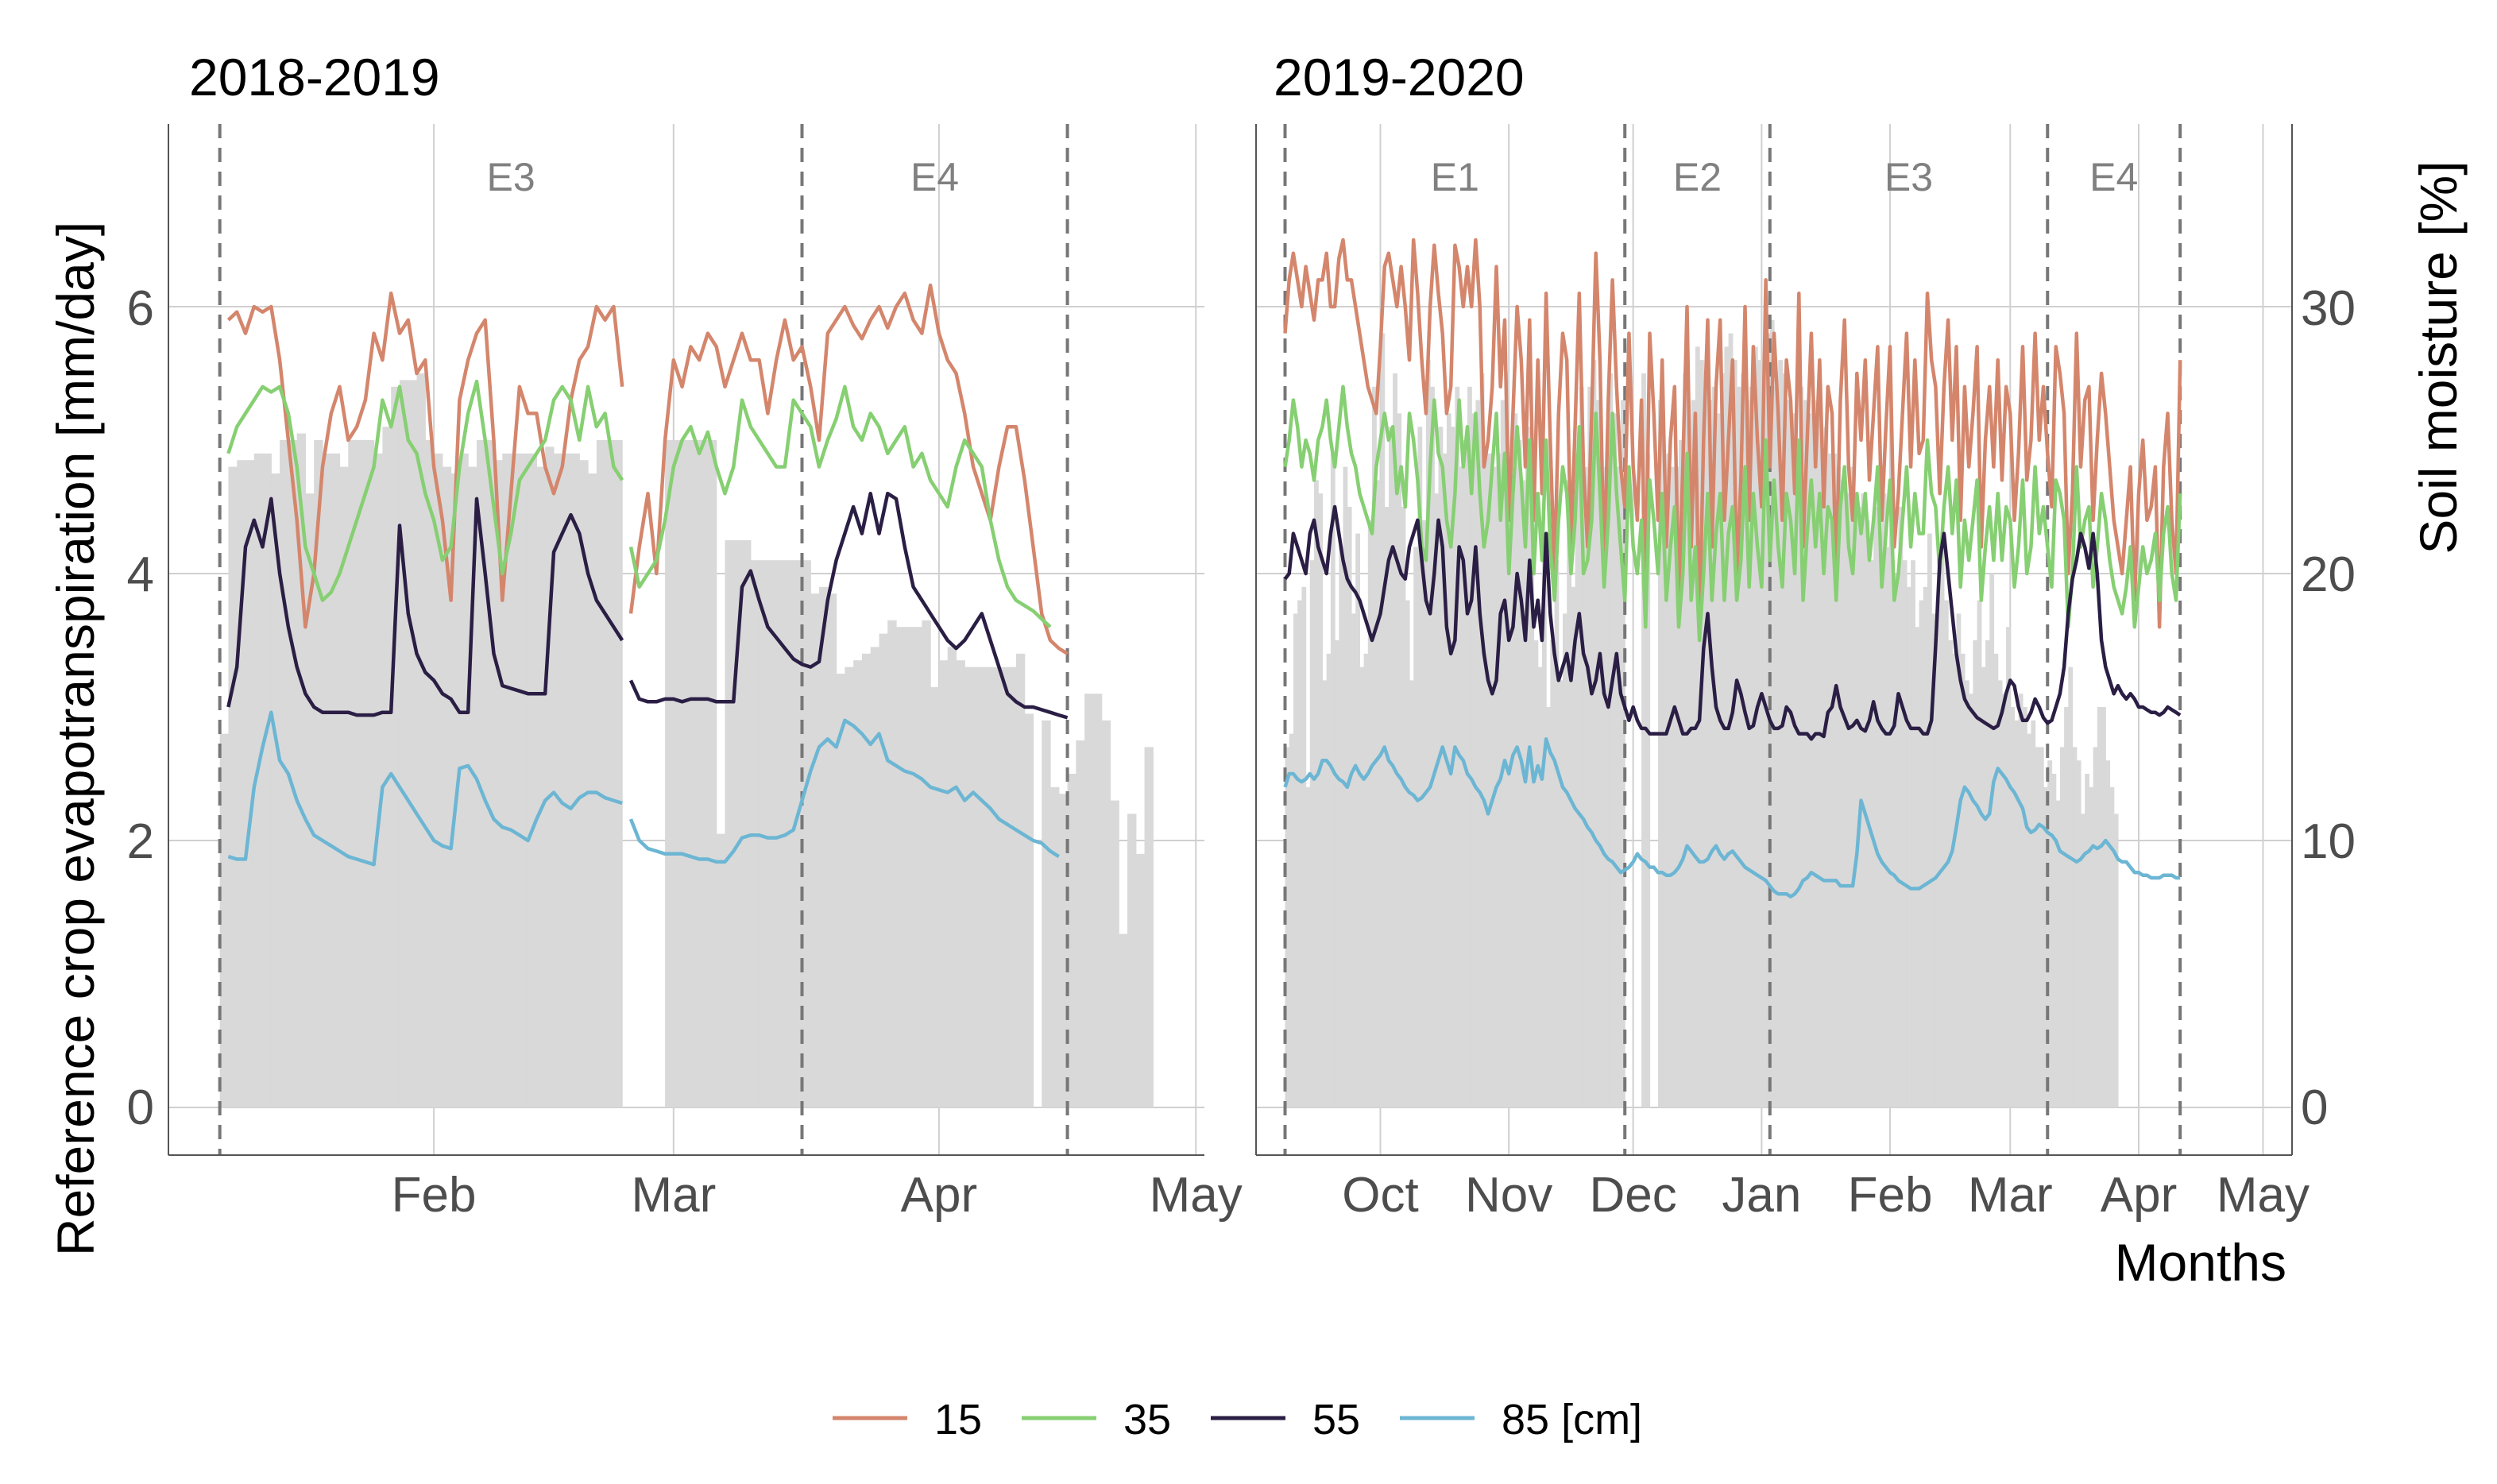  Describe the element at coordinates (2438, 357) in the screenshot. I see `y-right-axis-label: Soil moisture [%]` at that location.